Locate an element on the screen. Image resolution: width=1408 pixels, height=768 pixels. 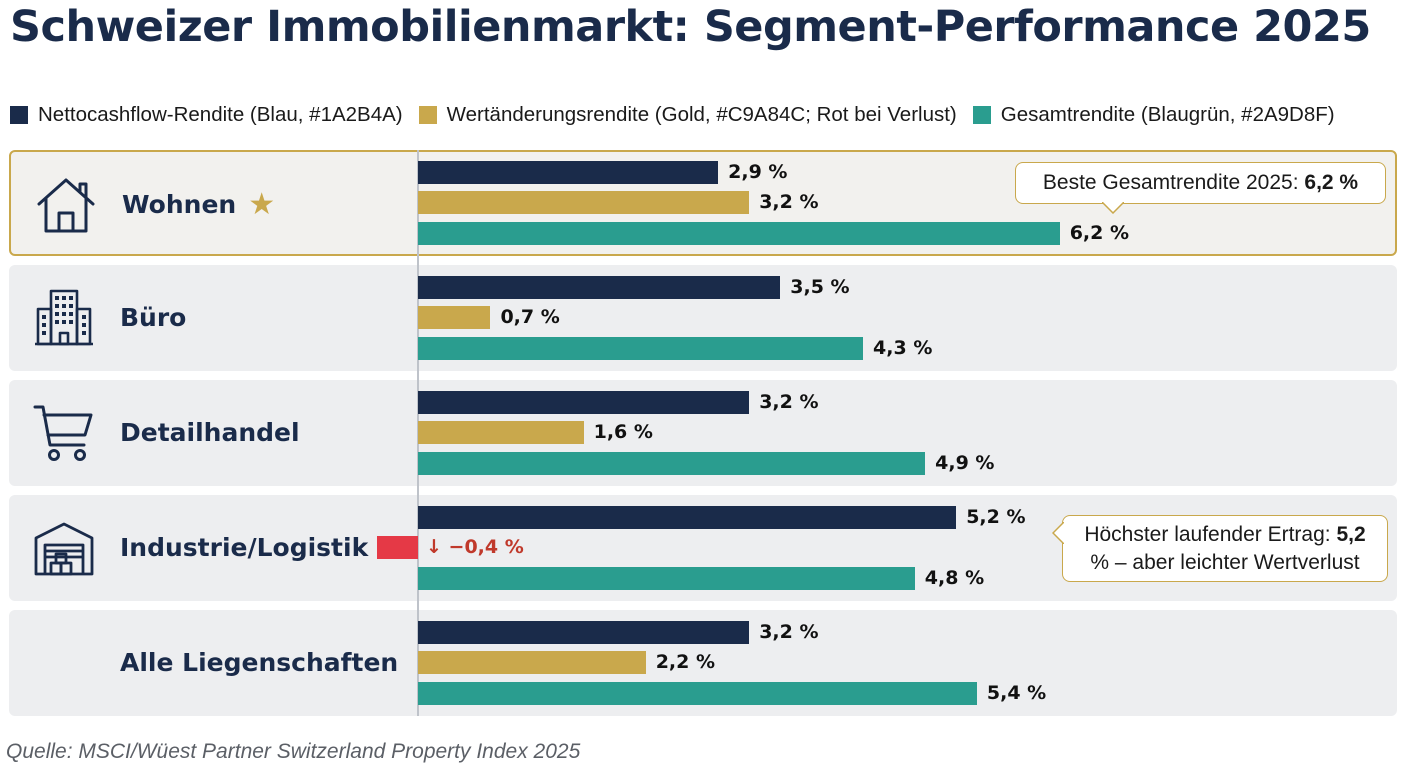
segment-label-wohnen: Wohnen ★ is located at coordinates (198, 205).